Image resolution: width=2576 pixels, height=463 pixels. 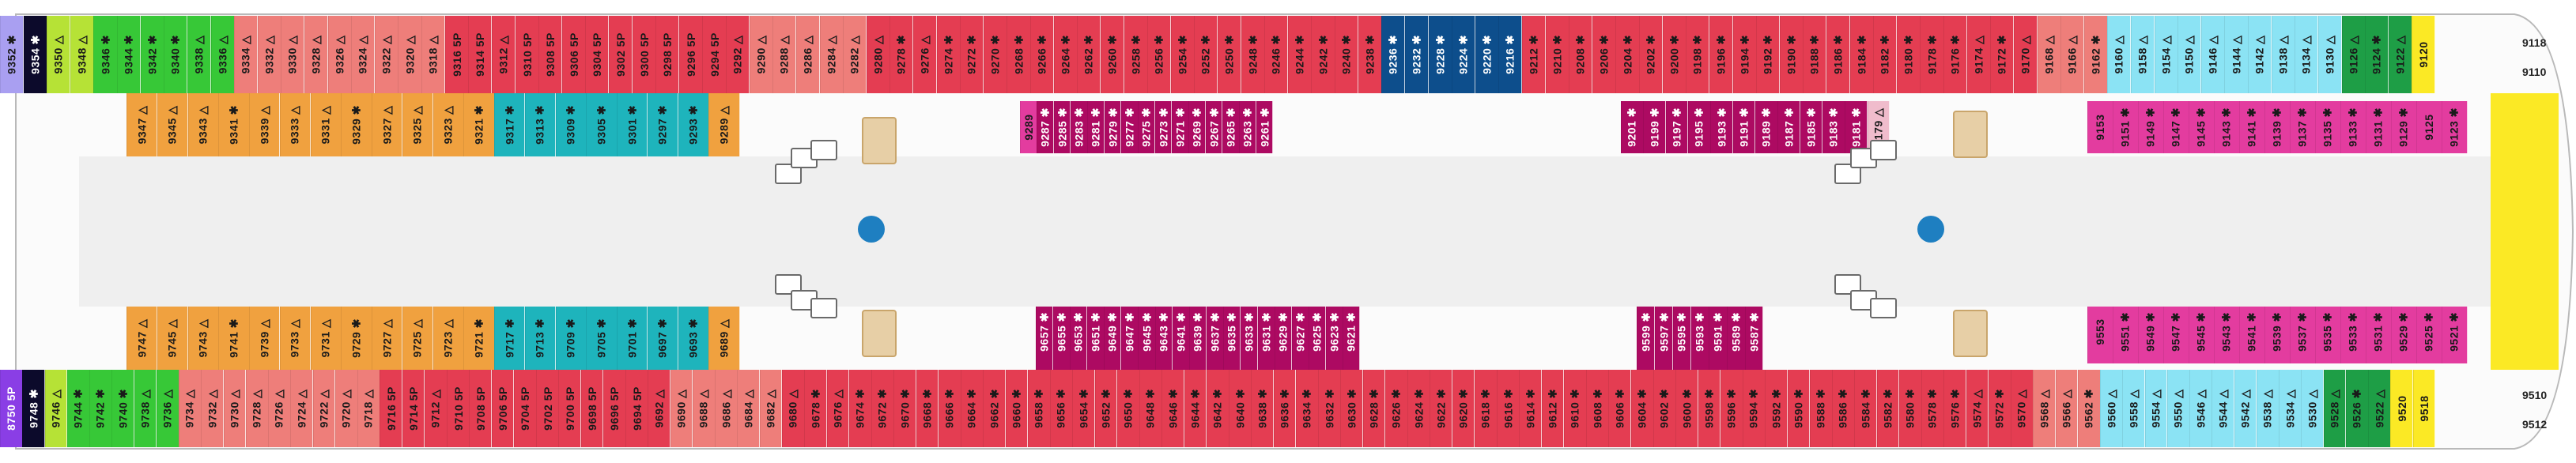 What do you see at coordinates (481, 408) in the screenshot?
I see `cabin-9708: 9708 5P` at bounding box center [481, 408].